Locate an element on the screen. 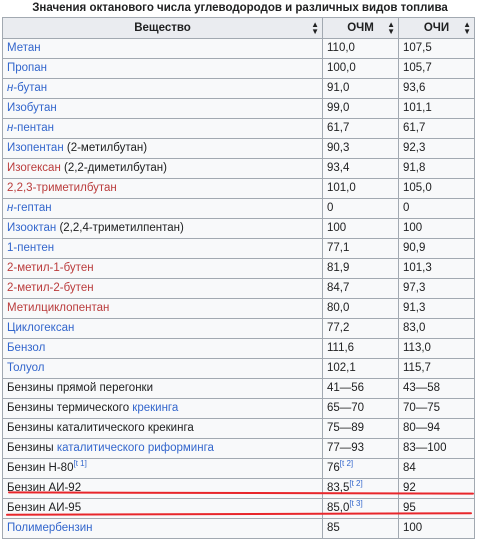 The image size is (480, 540). column-header-ron: ОЧМ ▲ ▼ is located at coordinates (360, 28).